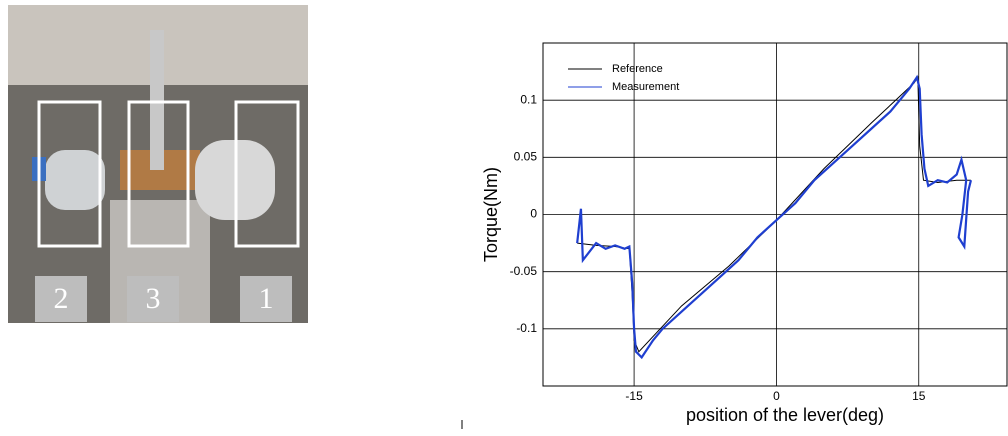 The height and width of the screenshot is (436, 1008). What do you see at coordinates (533, 214) in the screenshot?
I see `y-tick-label: 0` at bounding box center [533, 214].